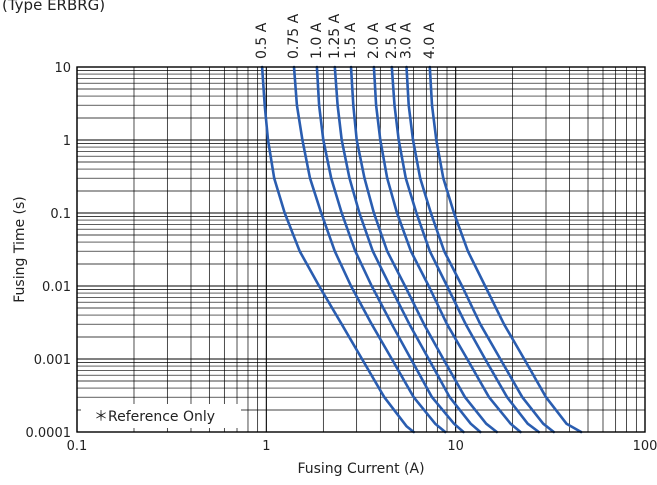 The image size is (657, 485). What do you see at coordinates (266, 446) in the screenshot?
I see `x-tick-label: 1` at bounding box center [266, 446].